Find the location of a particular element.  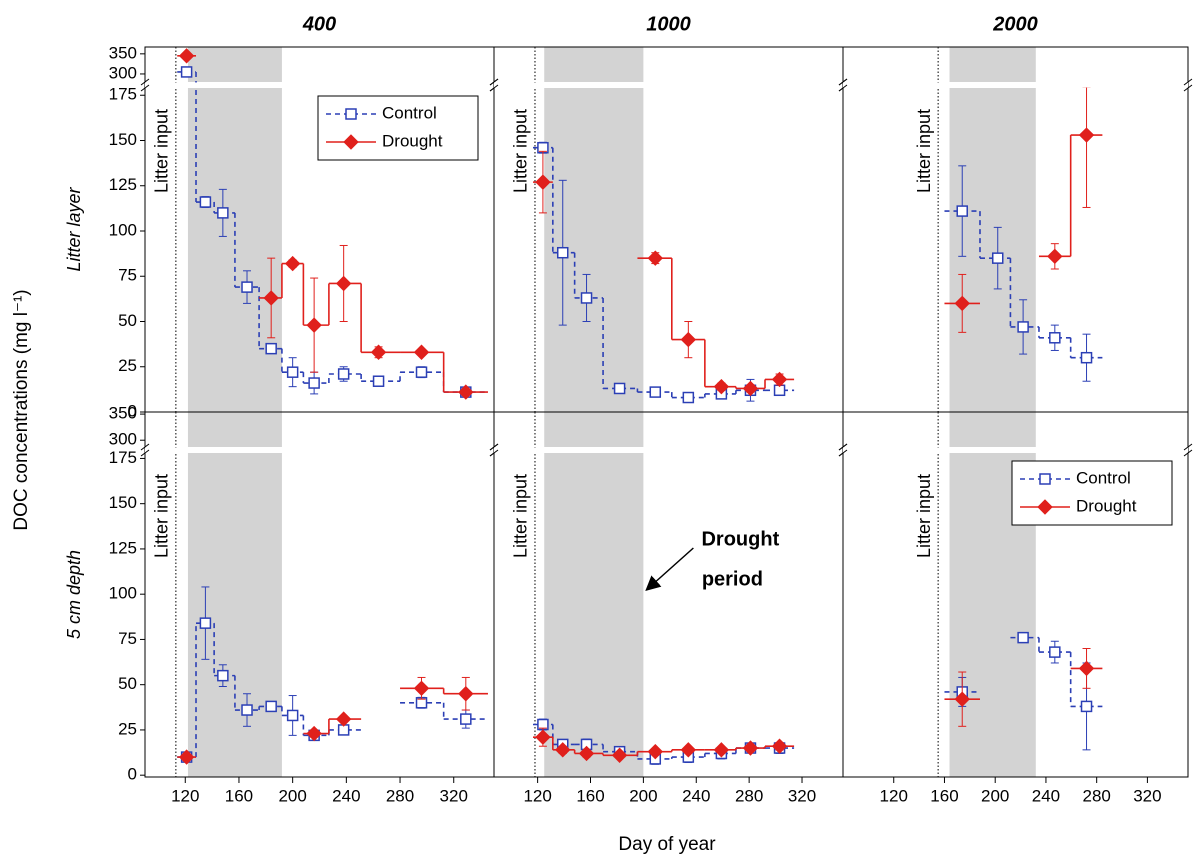

y-tick-label: 175 is located at coordinates (123, 94).